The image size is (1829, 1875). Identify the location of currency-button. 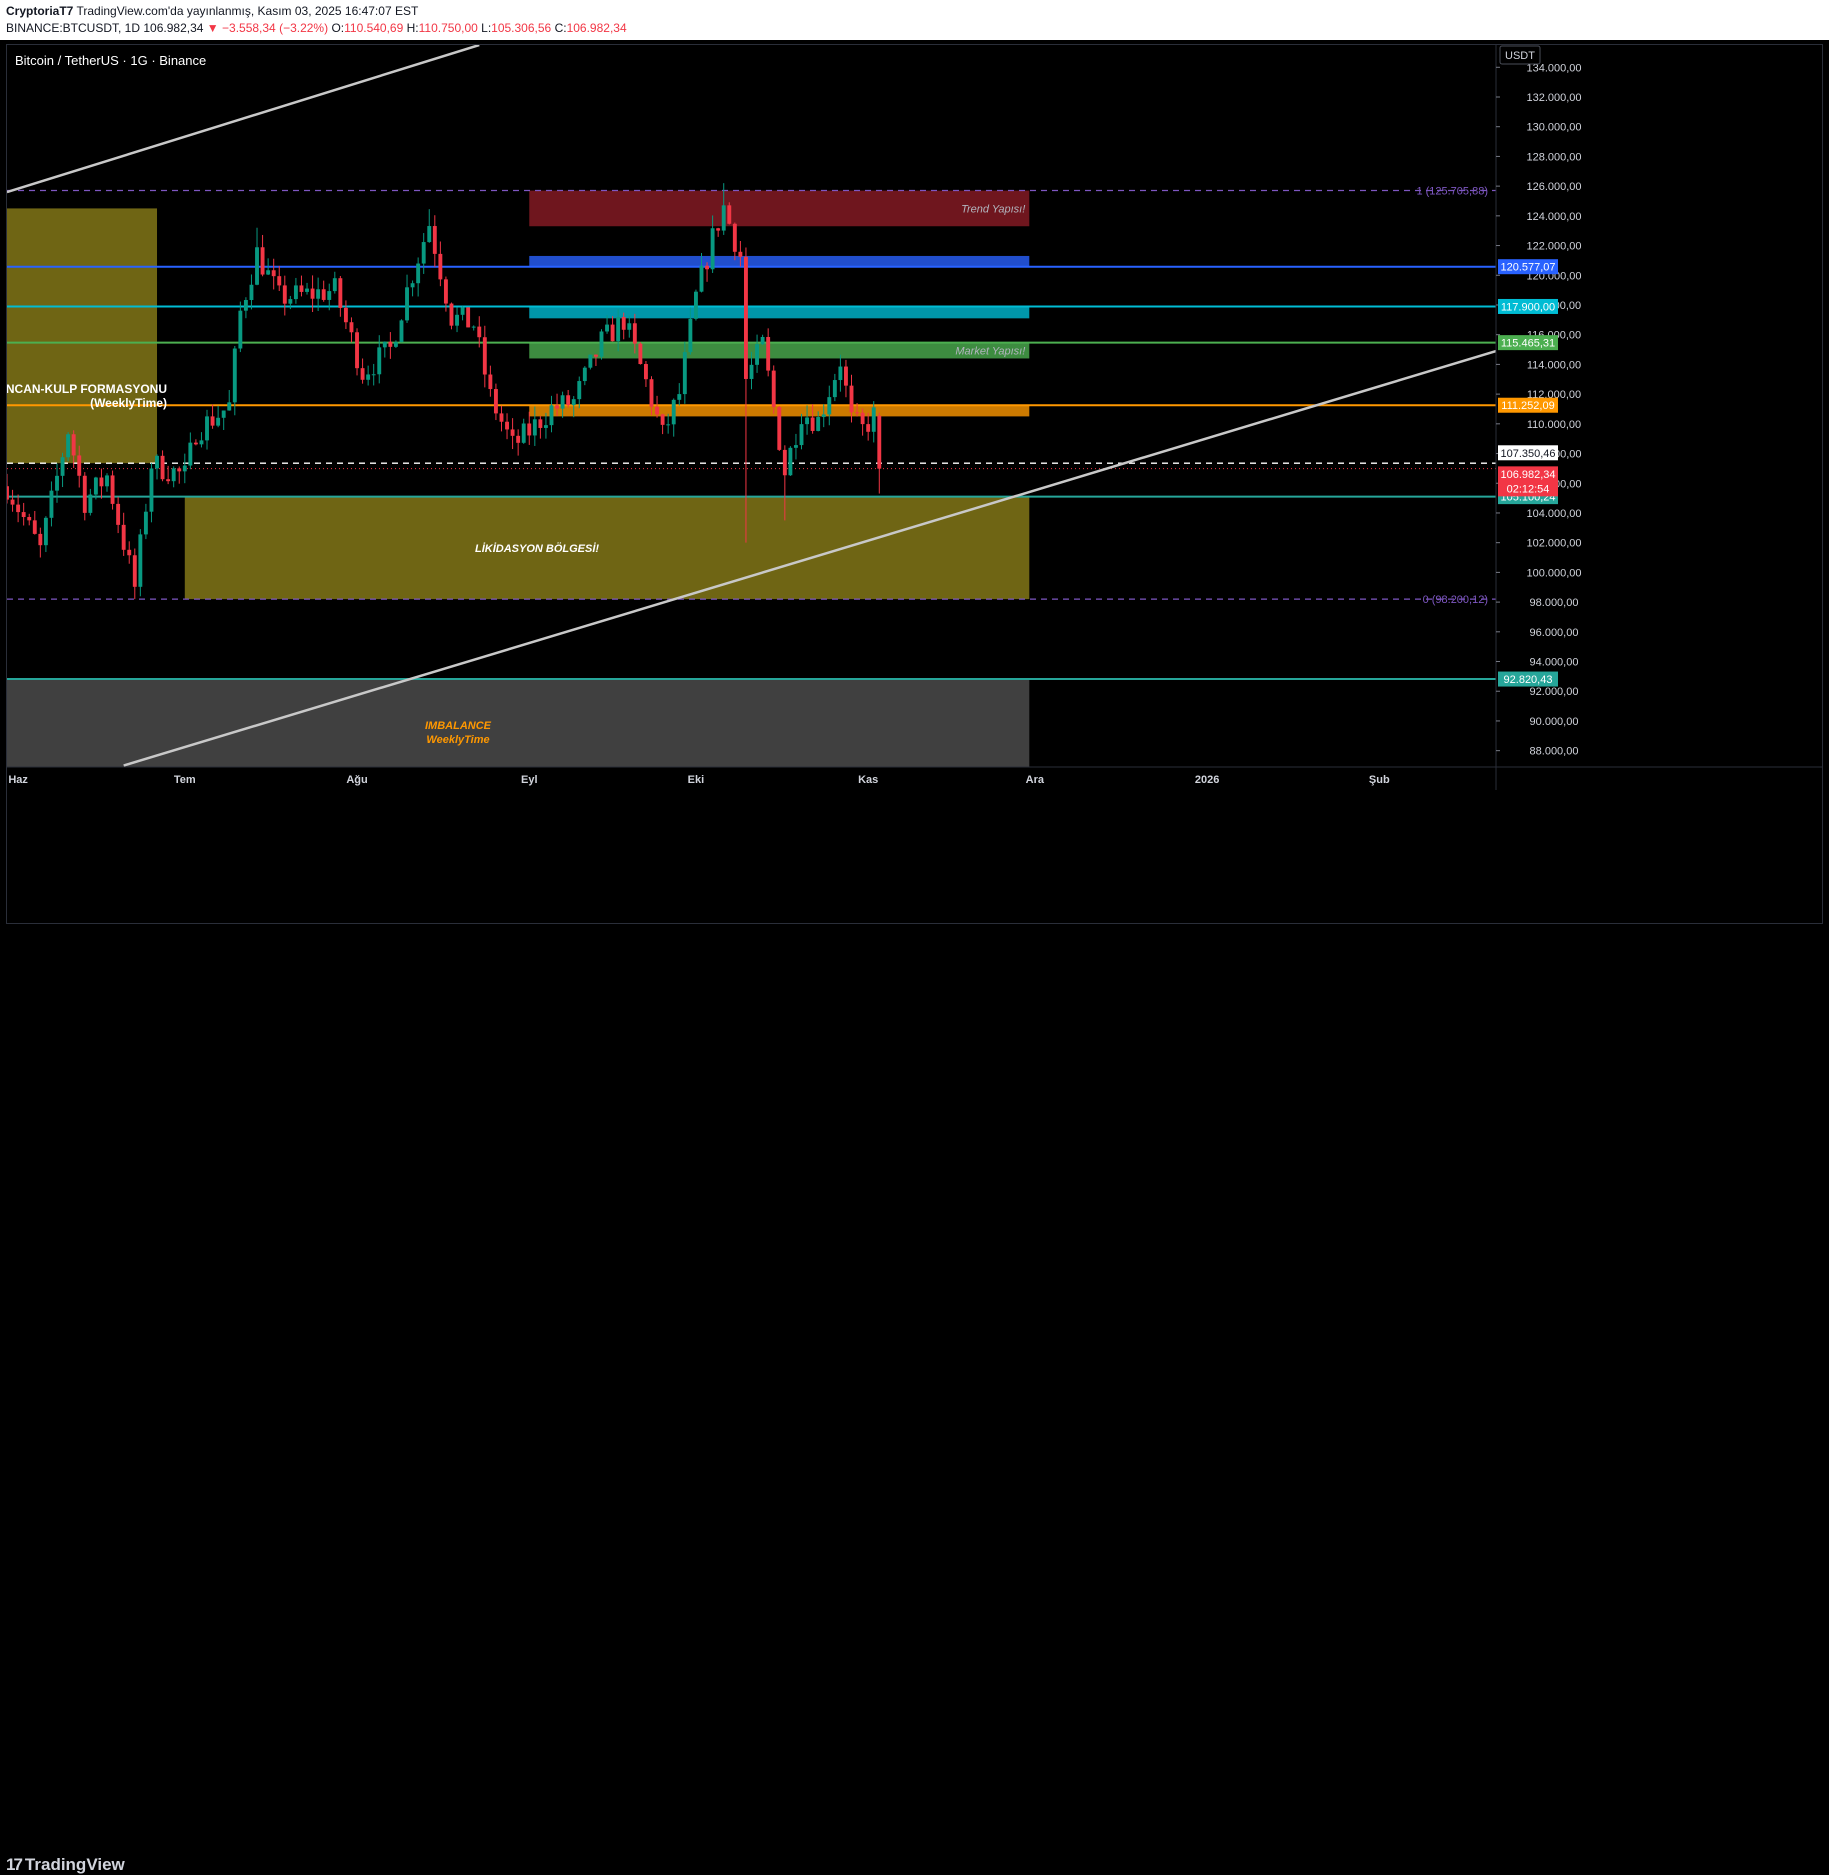
(1520, 55).